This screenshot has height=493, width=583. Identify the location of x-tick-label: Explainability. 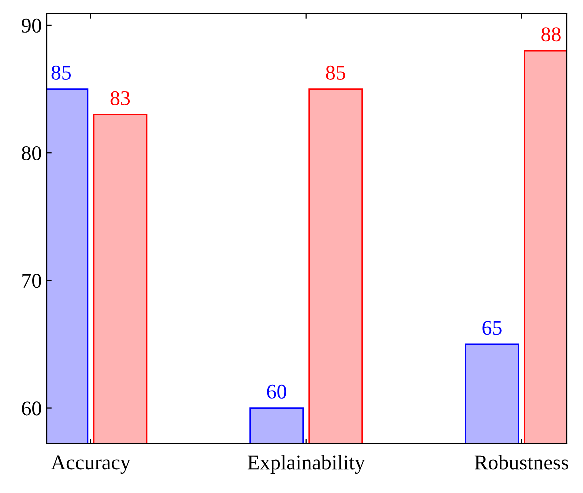
(307, 464).